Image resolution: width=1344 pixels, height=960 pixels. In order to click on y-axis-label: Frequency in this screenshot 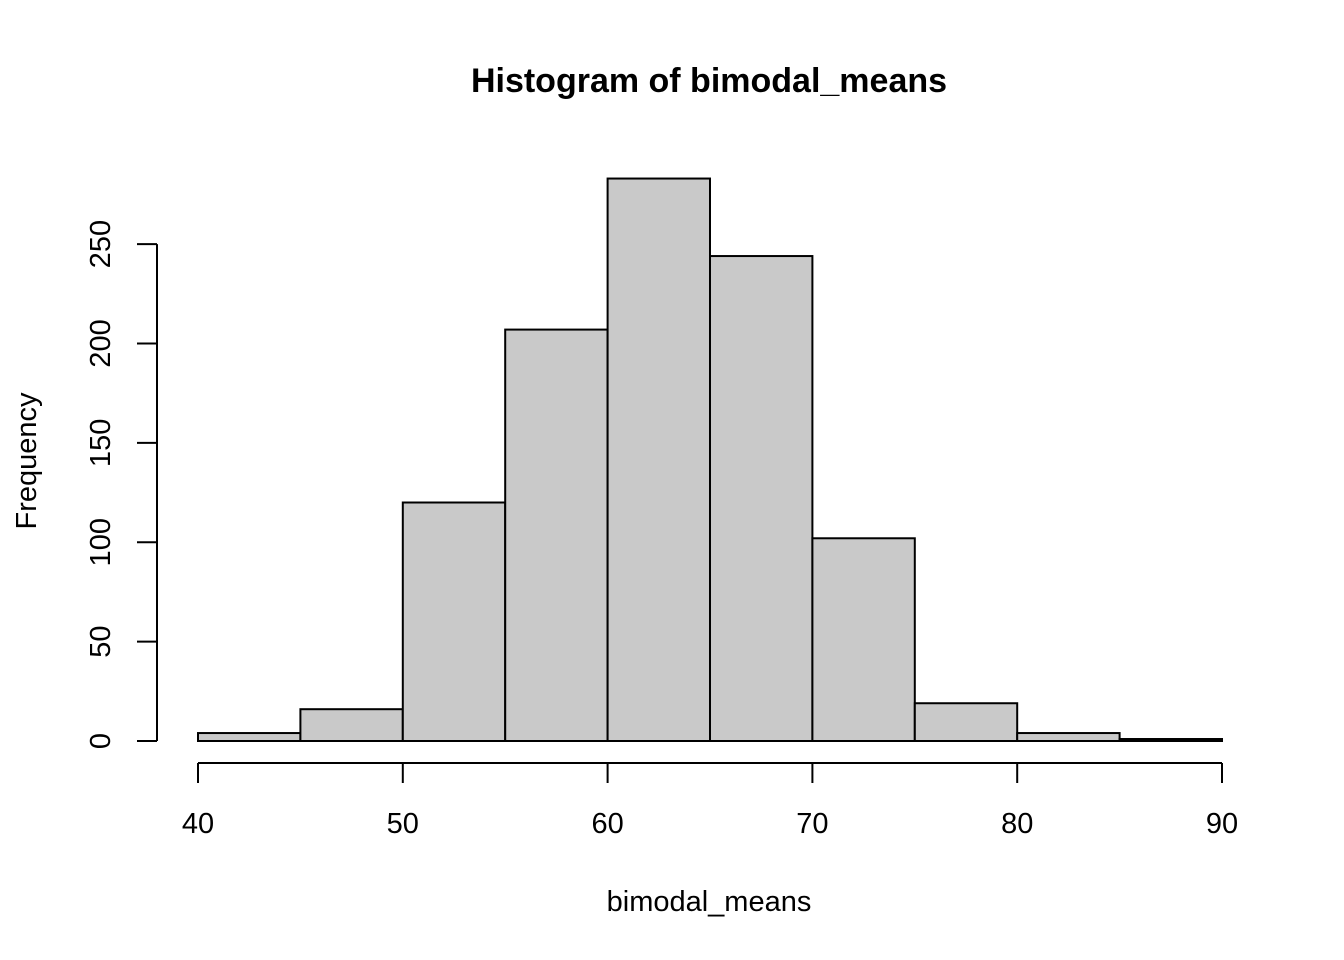, I will do `click(27, 461)`.